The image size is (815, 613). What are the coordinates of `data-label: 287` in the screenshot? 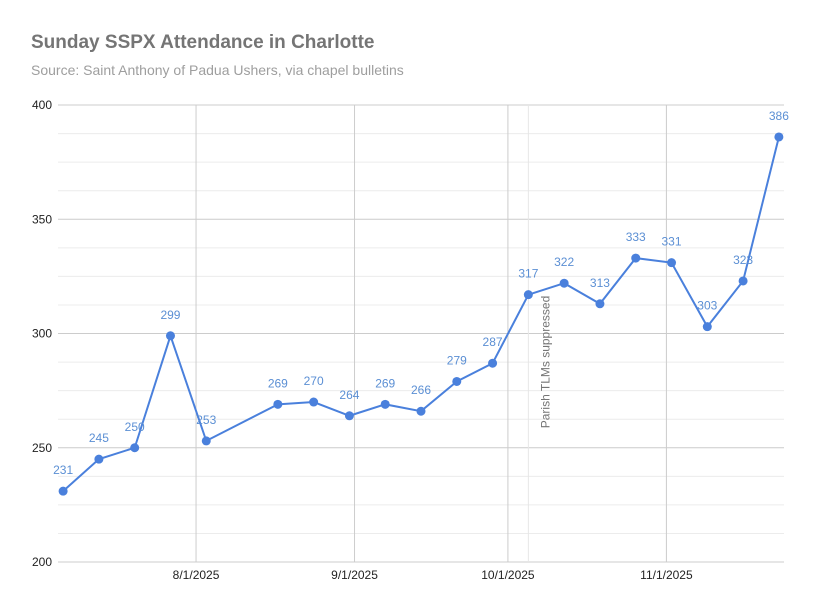 It's located at (493, 342).